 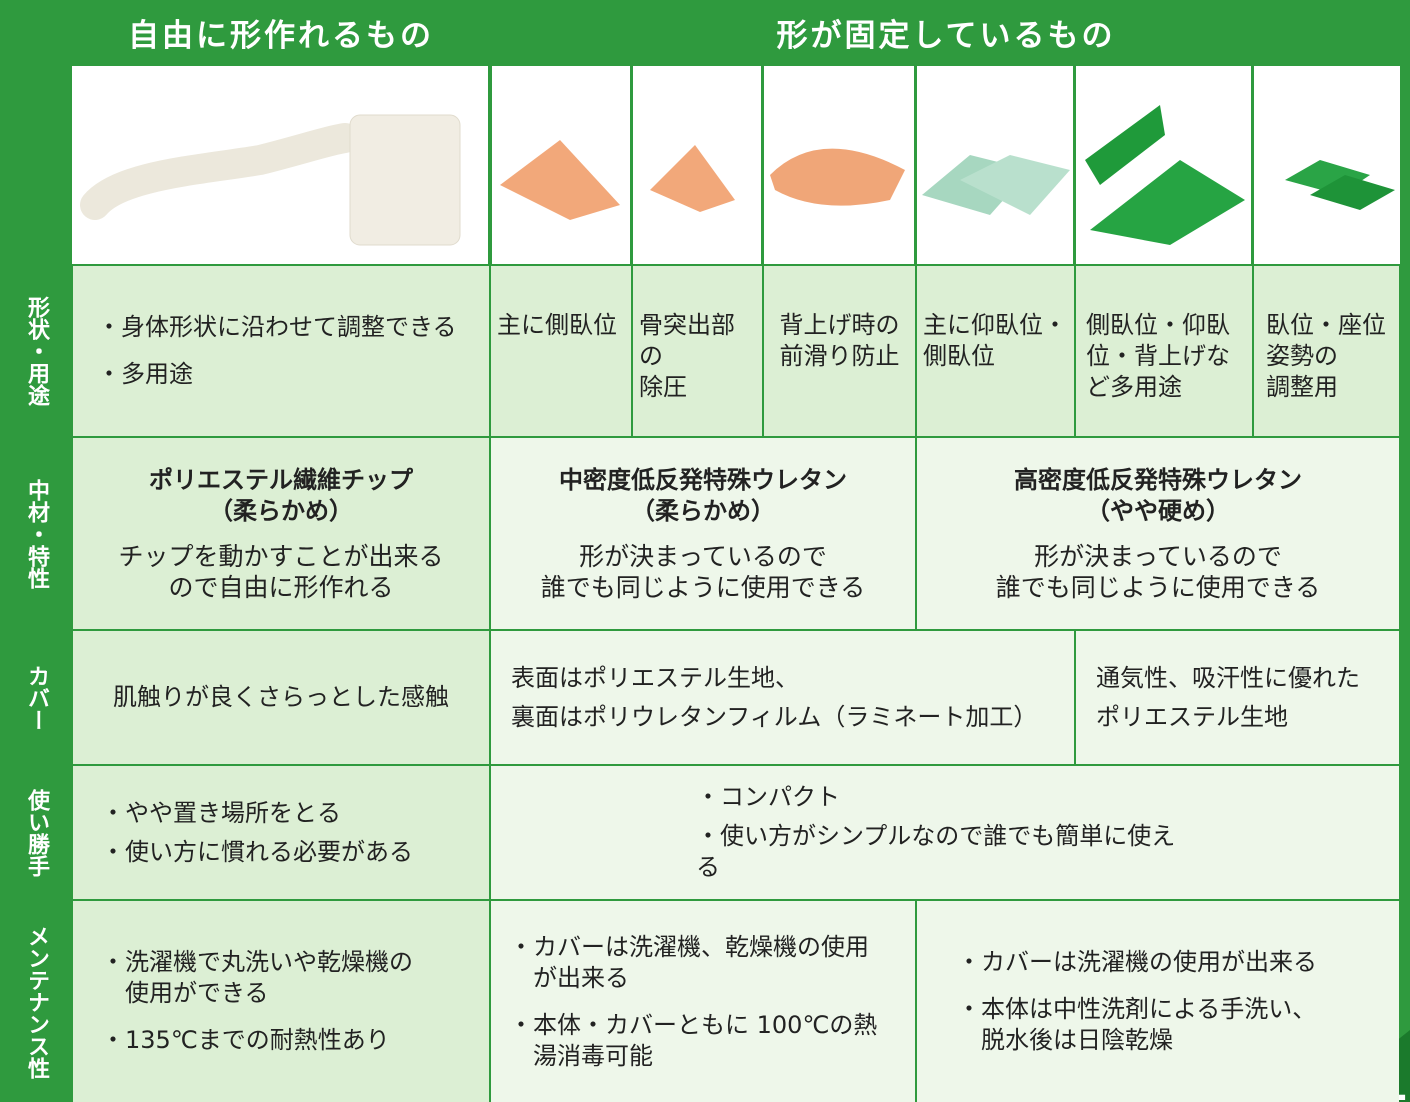 What do you see at coordinates (774, 716) in the screenshot?
I see `line: 裏面はポリウレタンフィルム（ラミネート加工）` at bounding box center [774, 716].